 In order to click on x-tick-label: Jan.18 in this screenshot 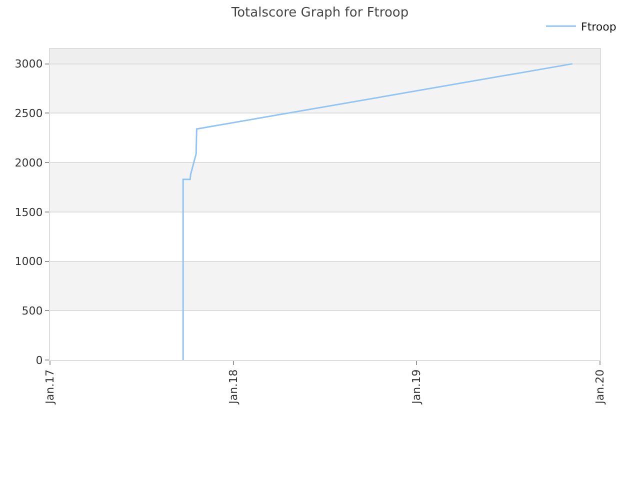, I will do `click(233, 387)`.